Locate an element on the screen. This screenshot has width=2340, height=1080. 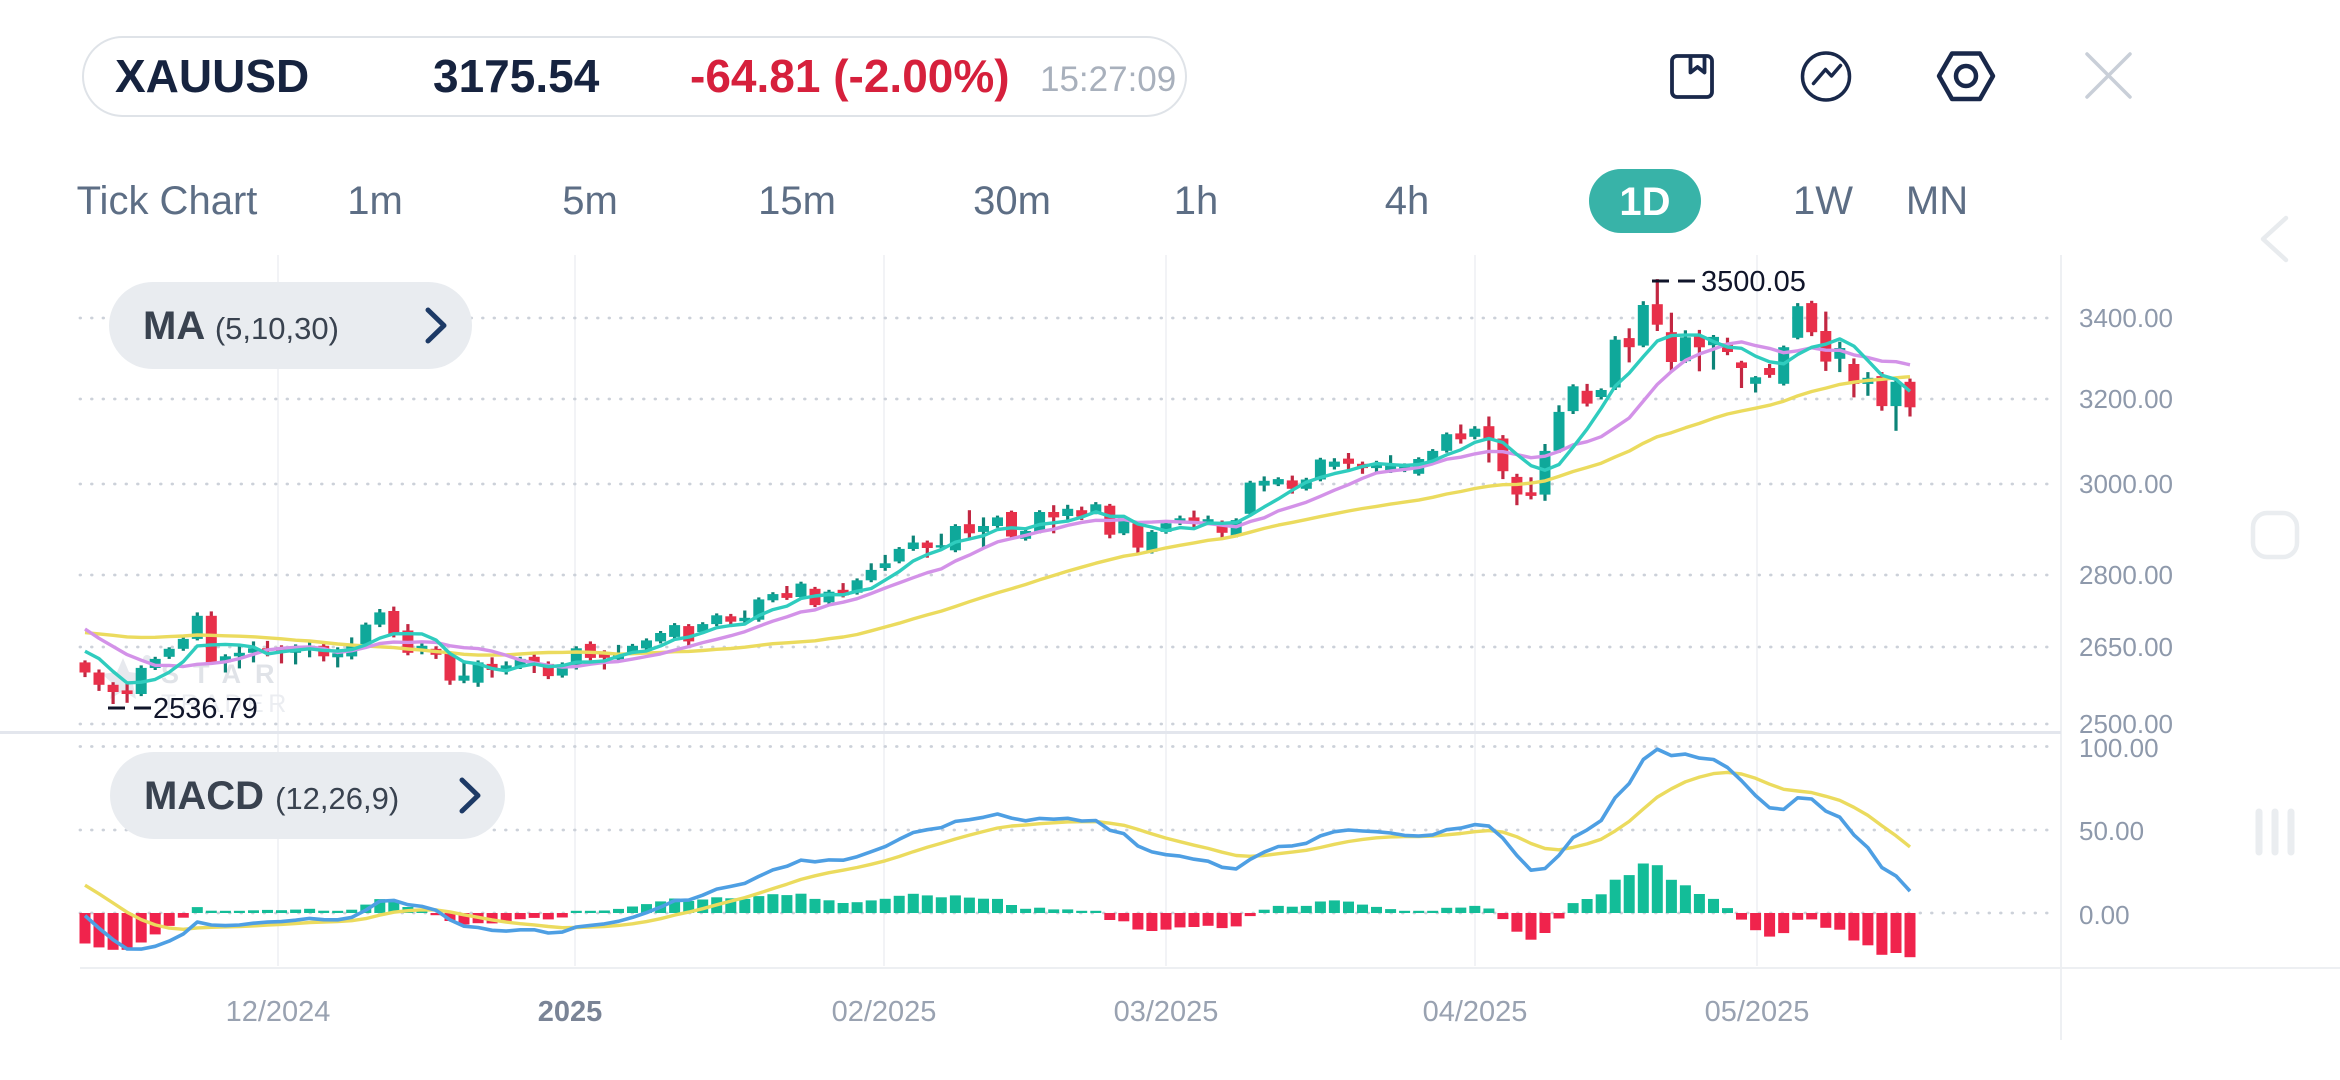
svg-text: 5m is located at coordinates (590, 201).